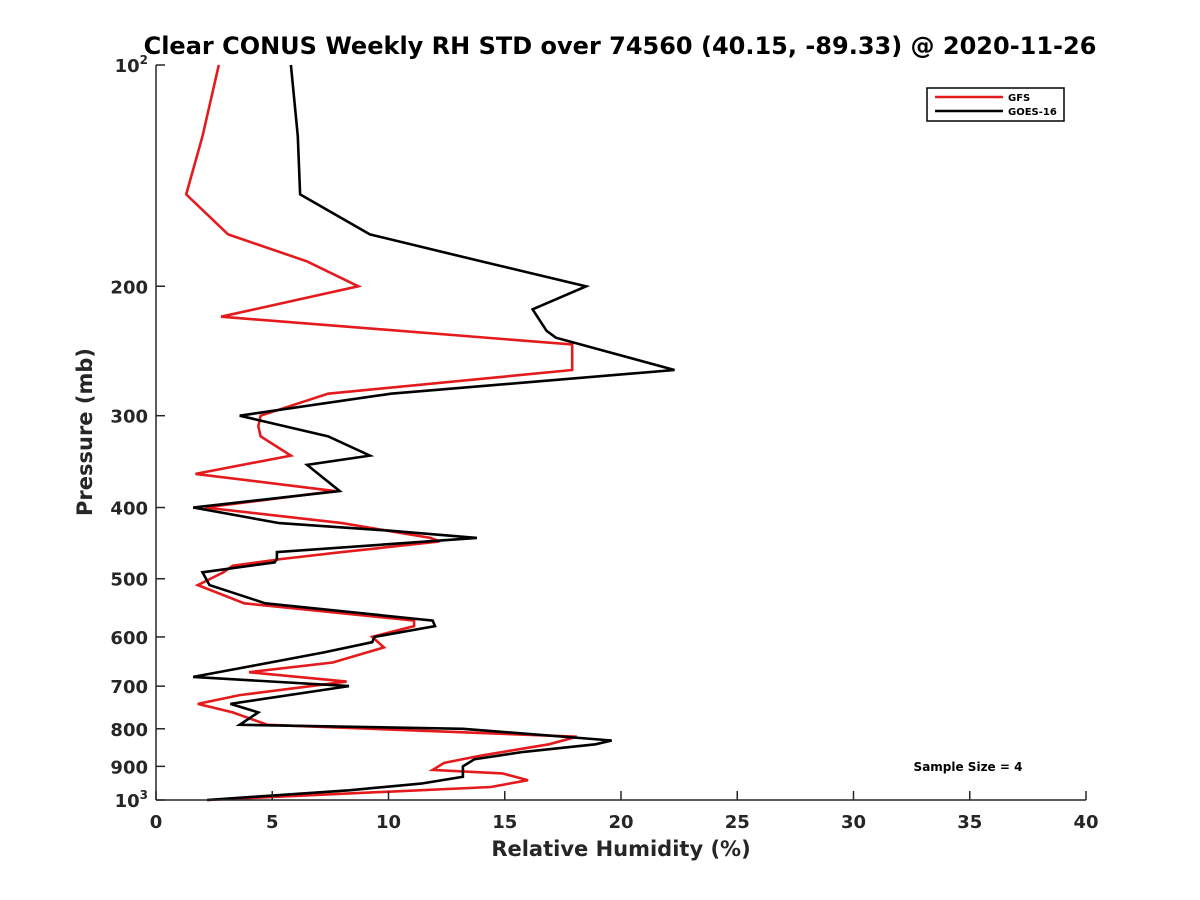 This screenshot has width=1200, height=900. I want to click on x-tick-label: 25, so click(737, 822).